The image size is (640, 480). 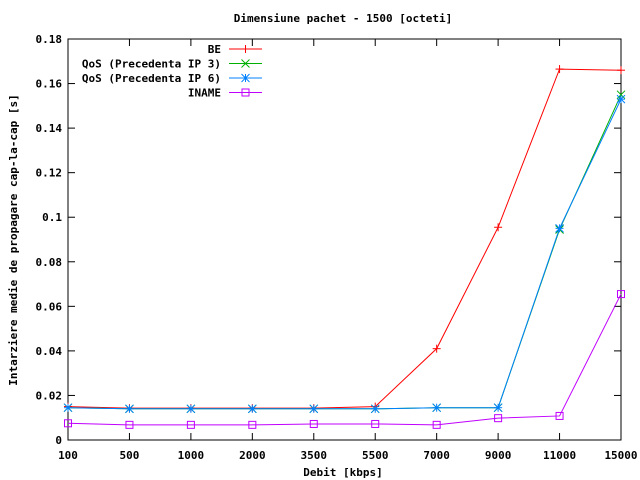 I want to click on x-tick-label: 9000, so click(x=498, y=455).